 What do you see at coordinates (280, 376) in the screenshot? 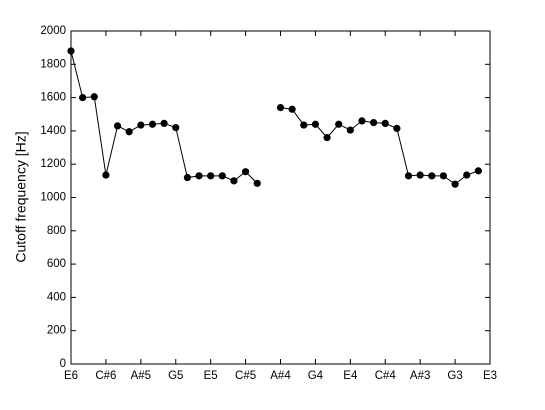
I see `x-tick-label: A#4` at bounding box center [280, 376].